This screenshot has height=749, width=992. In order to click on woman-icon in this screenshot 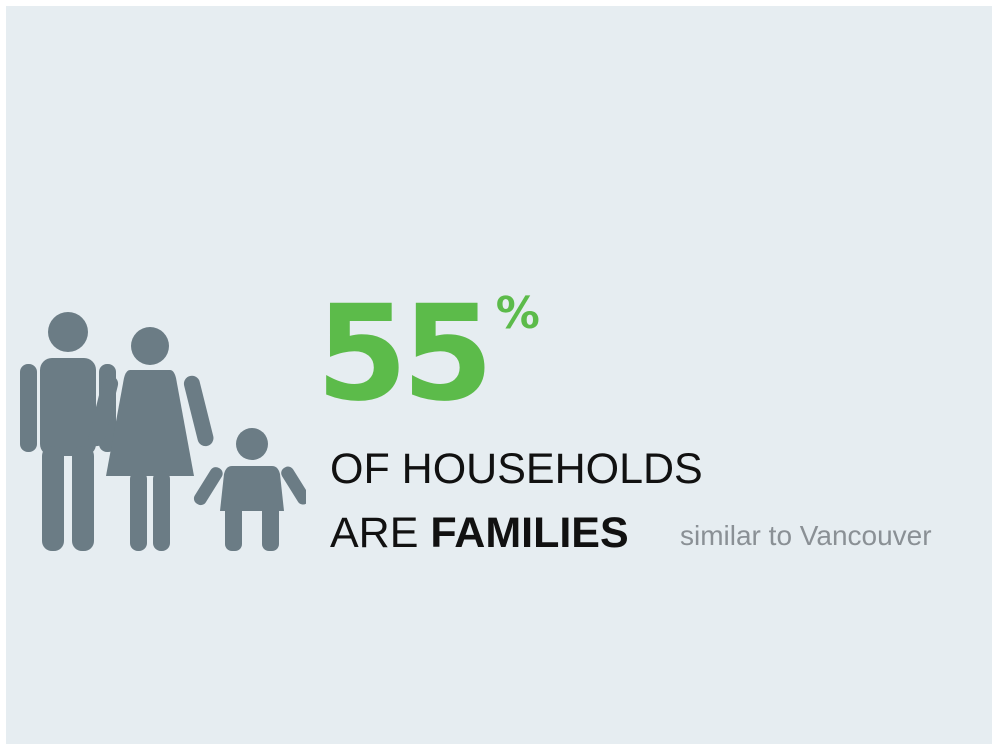, I will do `click(151, 439)`.